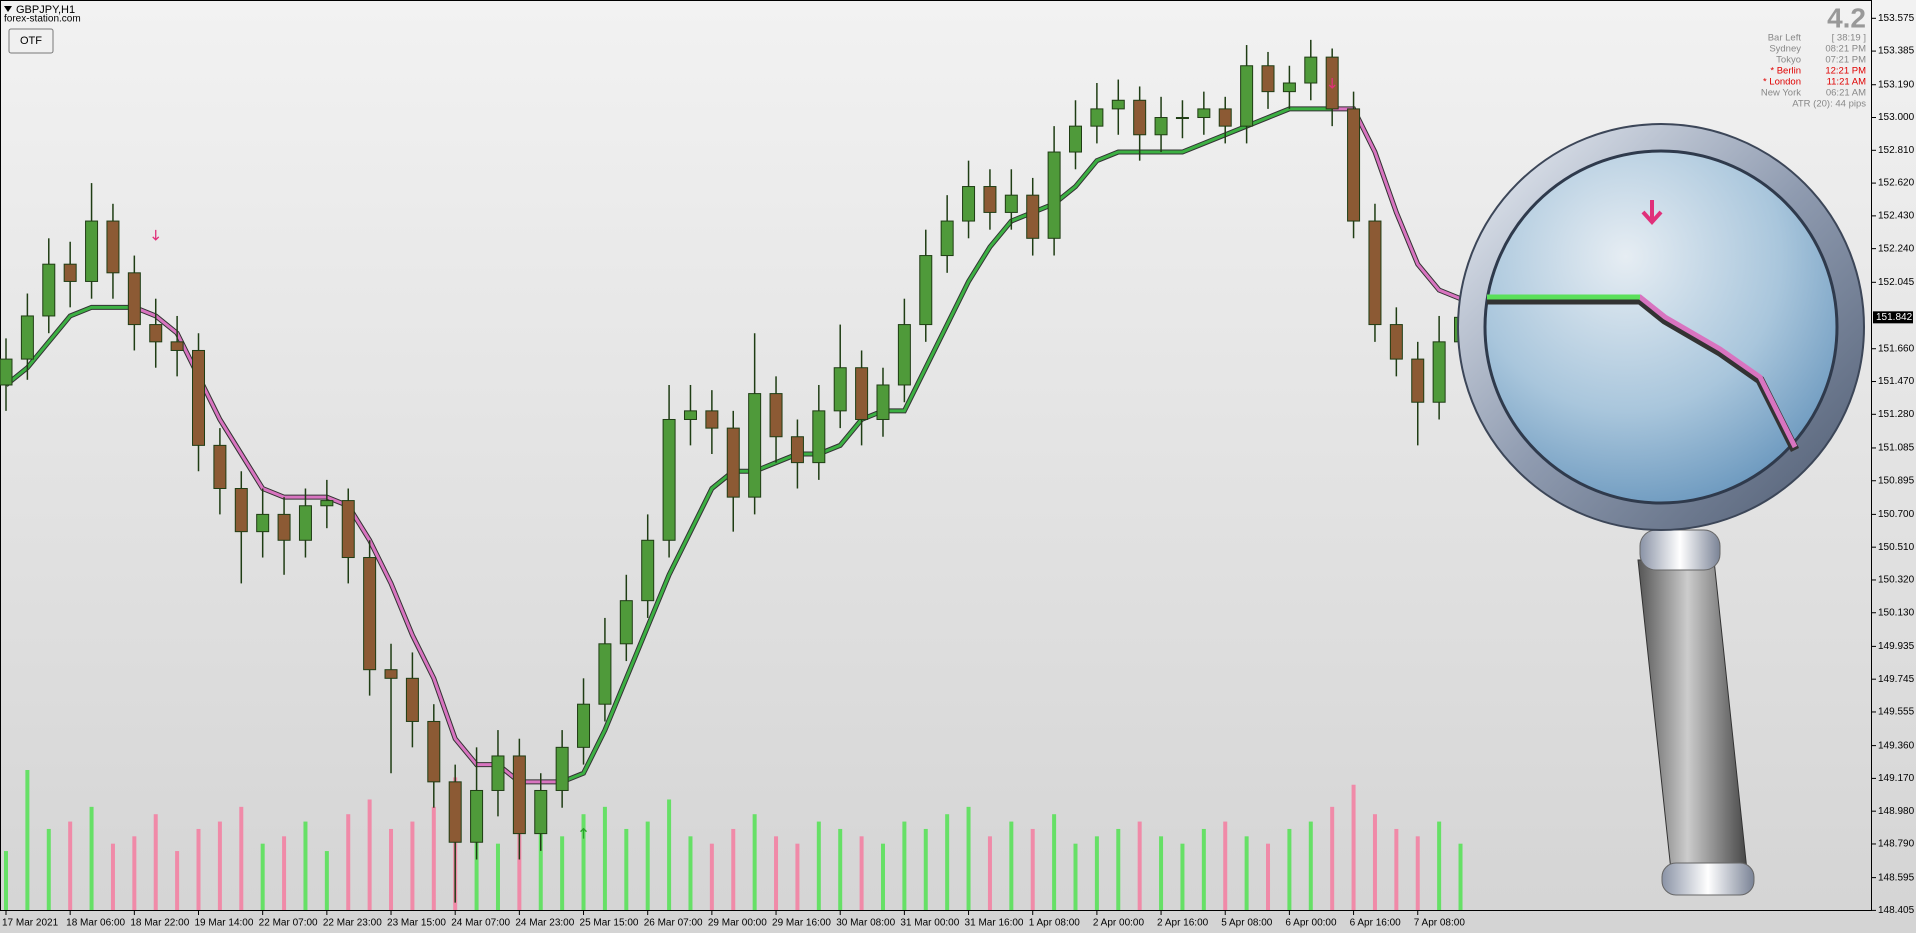 This screenshot has width=1916, height=933. Describe the element at coordinates (1788, 60) in the screenshot. I see `info-label: Tokyo` at that location.